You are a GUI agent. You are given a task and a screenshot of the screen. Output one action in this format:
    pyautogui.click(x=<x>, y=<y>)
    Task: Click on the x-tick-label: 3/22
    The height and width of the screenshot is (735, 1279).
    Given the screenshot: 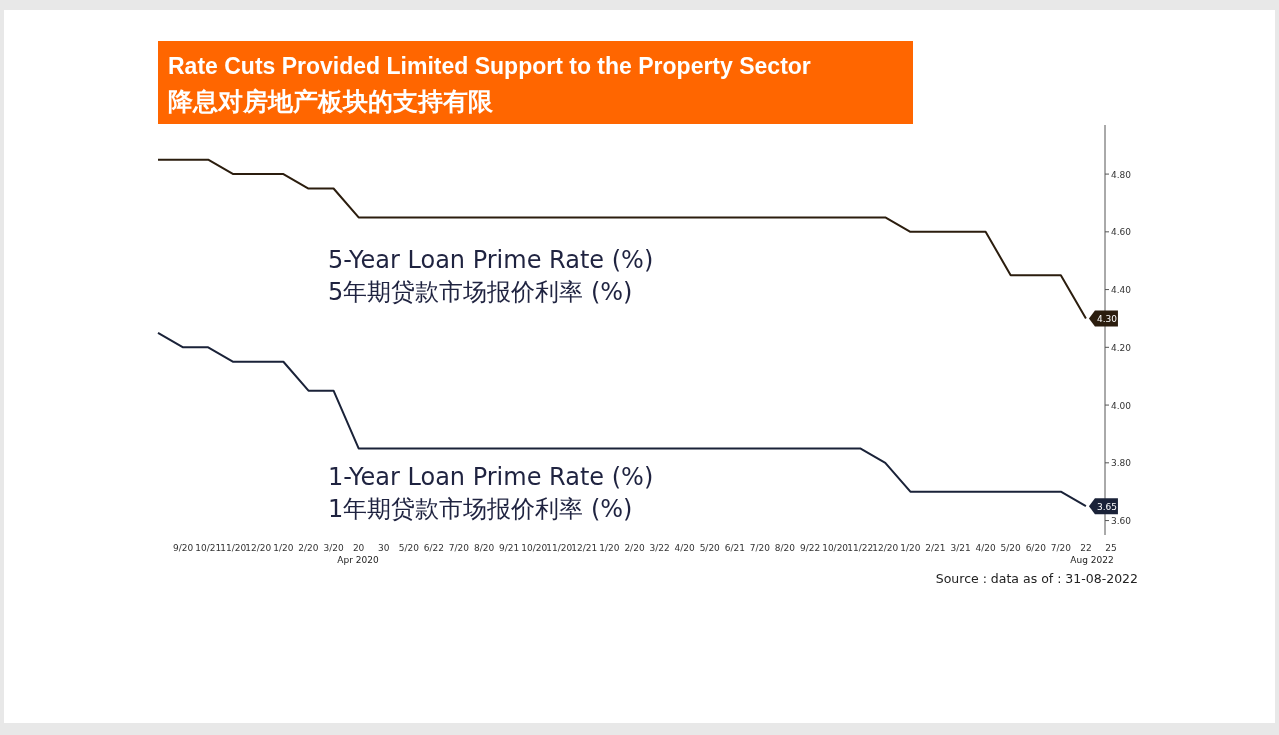 What is the action you would take?
    pyautogui.click(x=659, y=548)
    